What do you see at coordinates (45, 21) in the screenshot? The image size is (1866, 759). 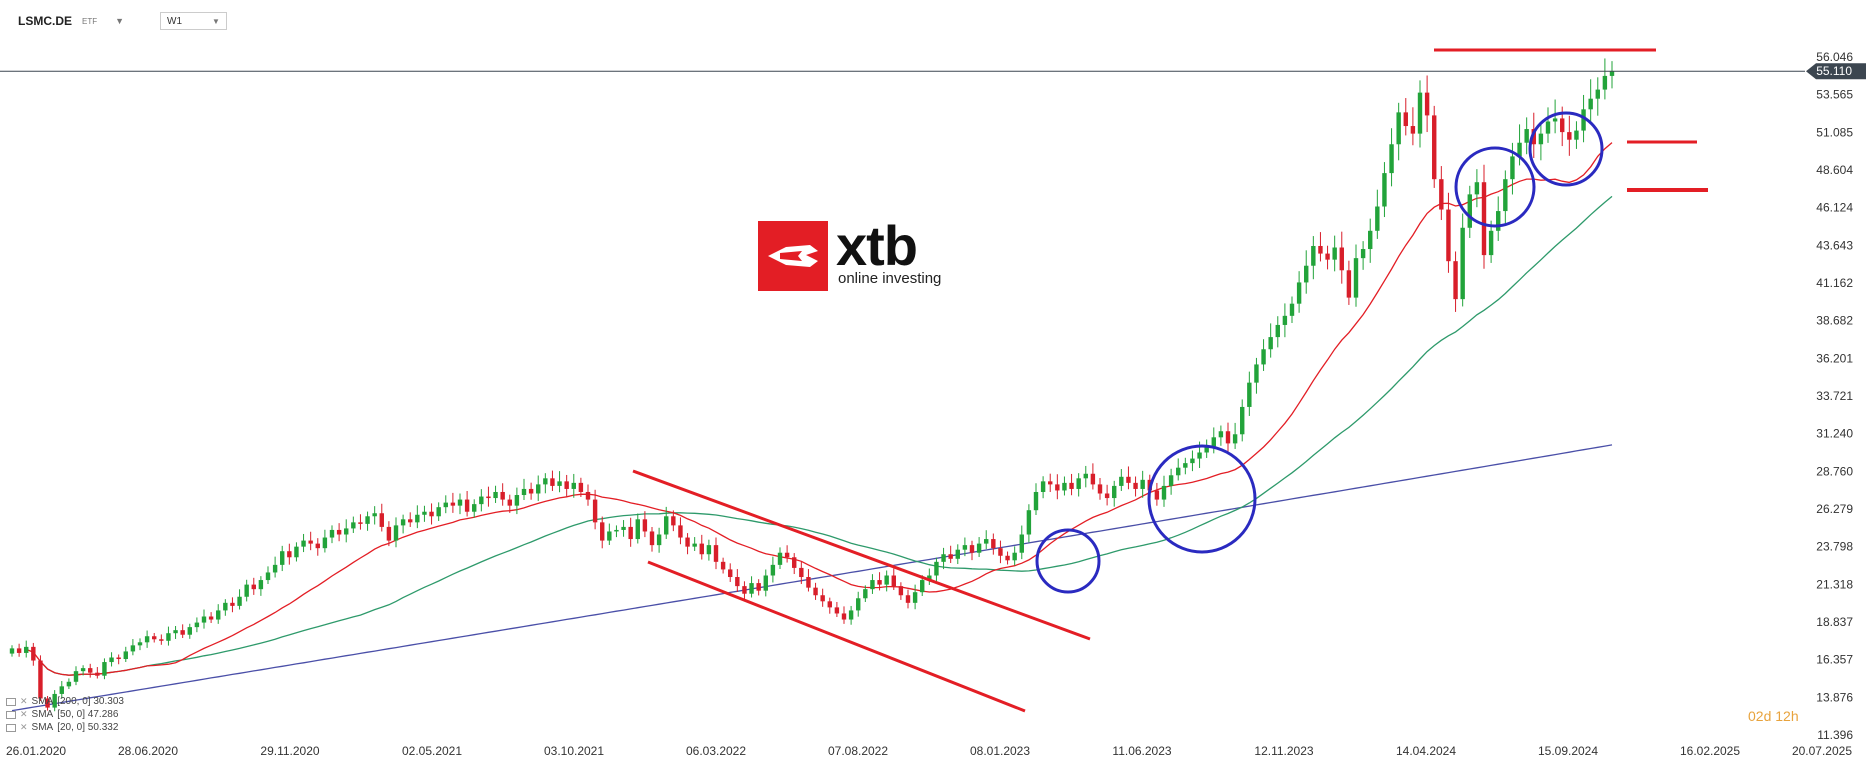 I see `symbol-label: LSMC.DE` at bounding box center [45, 21].